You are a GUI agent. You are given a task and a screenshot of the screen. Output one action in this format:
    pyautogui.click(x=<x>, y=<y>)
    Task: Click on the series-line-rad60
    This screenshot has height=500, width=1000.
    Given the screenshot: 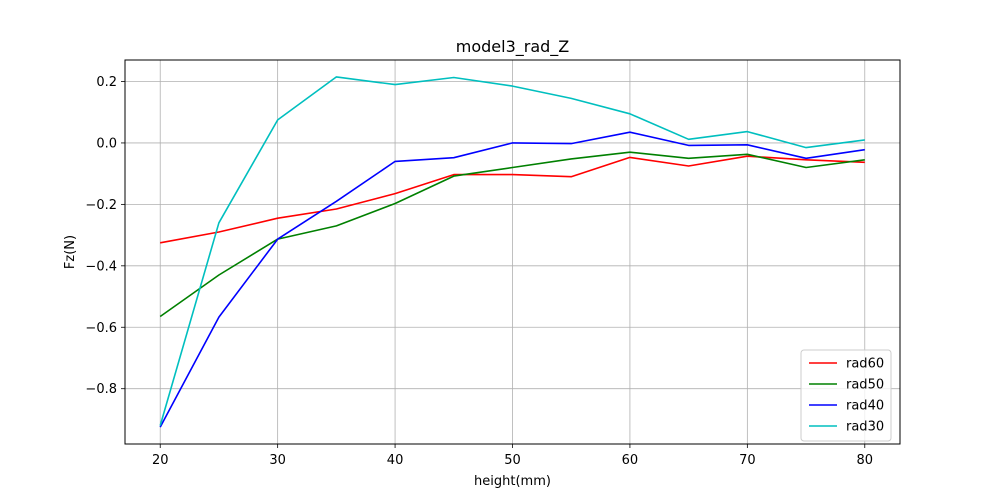 What is the action you would take?
    pyautogui.click(x=512, y=199)
    